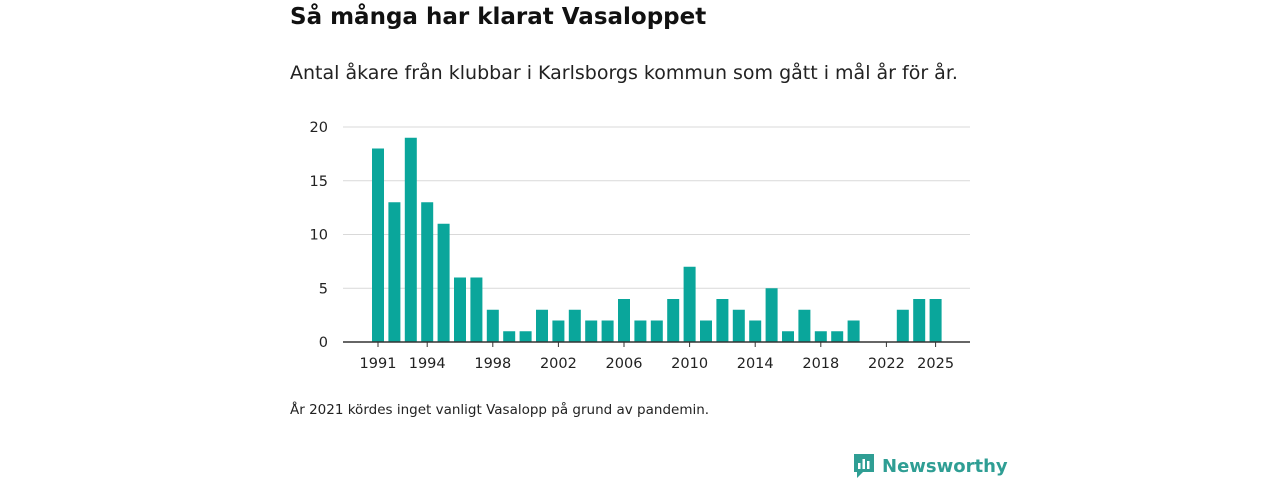 Image resolution: width=1280 pixels, height=481 pixels. What do you see at coordinates (771, 315) in the screenshot?
I see `bar-2015` at bounding box center [771, 315].